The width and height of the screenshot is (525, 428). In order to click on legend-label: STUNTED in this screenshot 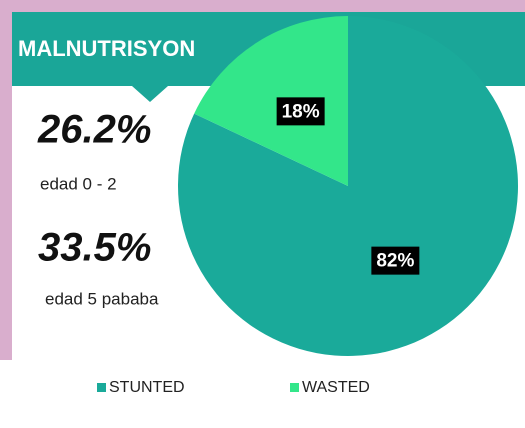, I will do `click(147, 387)`.